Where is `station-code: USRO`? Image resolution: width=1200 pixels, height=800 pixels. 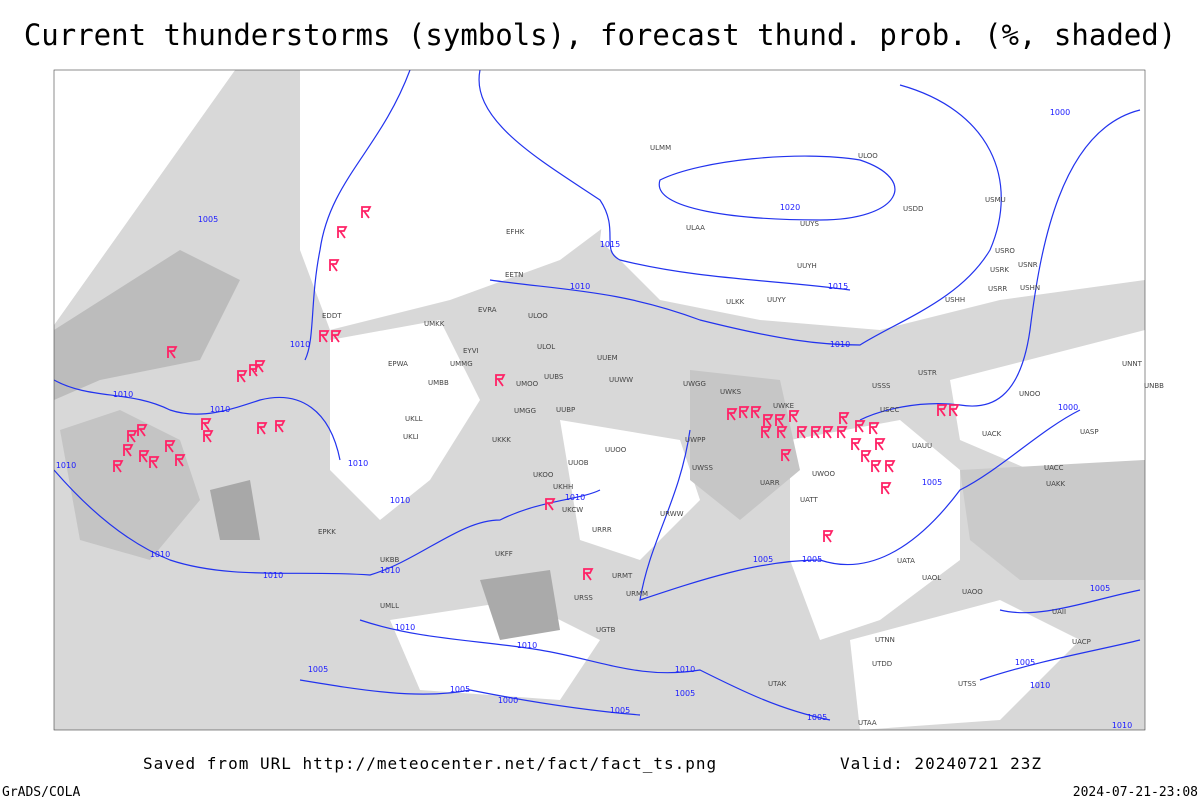 station-code: USRO is located at coordinates (1005, 251).